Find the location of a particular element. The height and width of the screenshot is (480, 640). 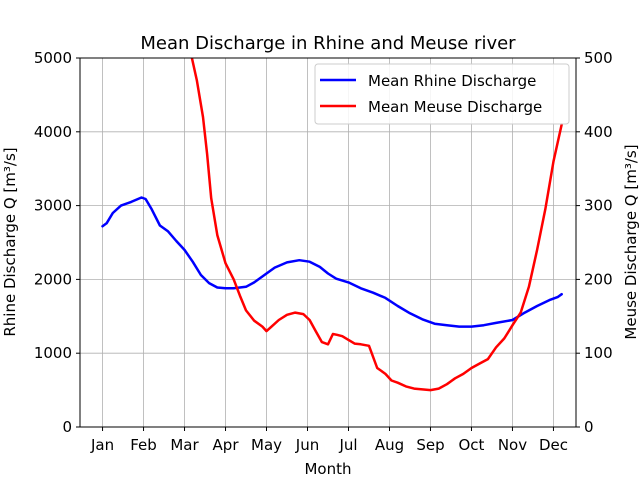

left-tick-label: 2000 is located at coordinates (53, 279).